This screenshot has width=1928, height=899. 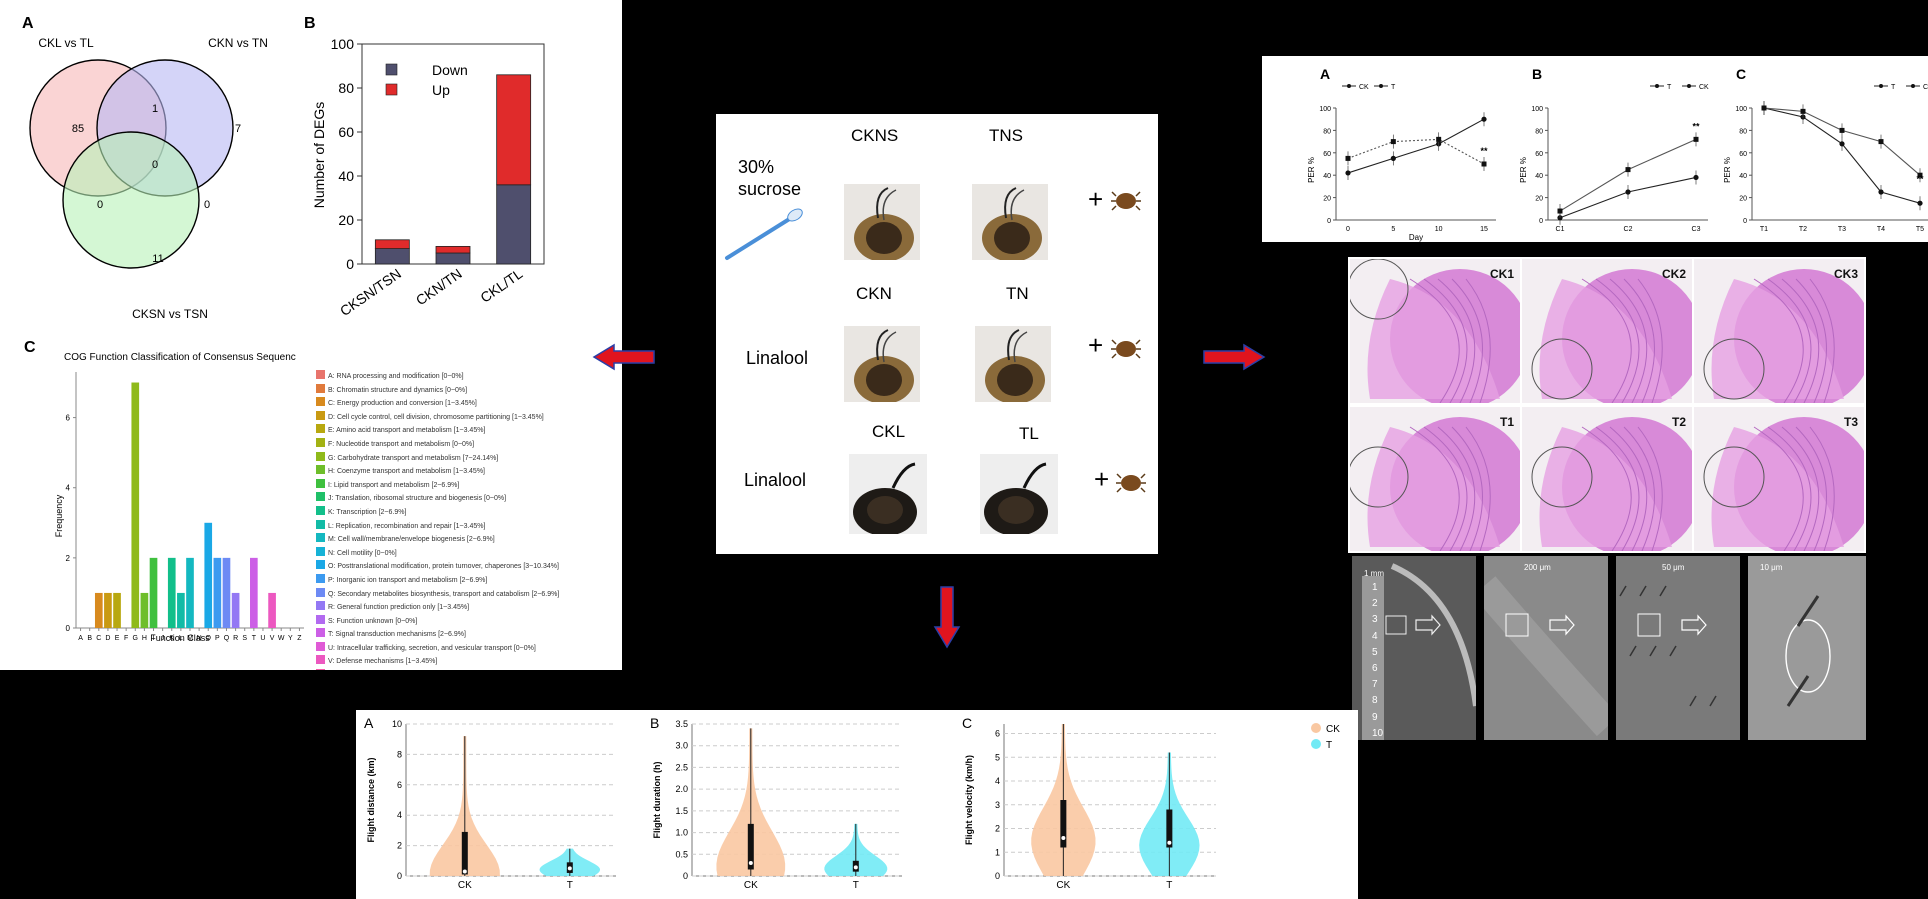 I want to click on label-sucrose: 30% sucrose, so click(x=770, y=178).